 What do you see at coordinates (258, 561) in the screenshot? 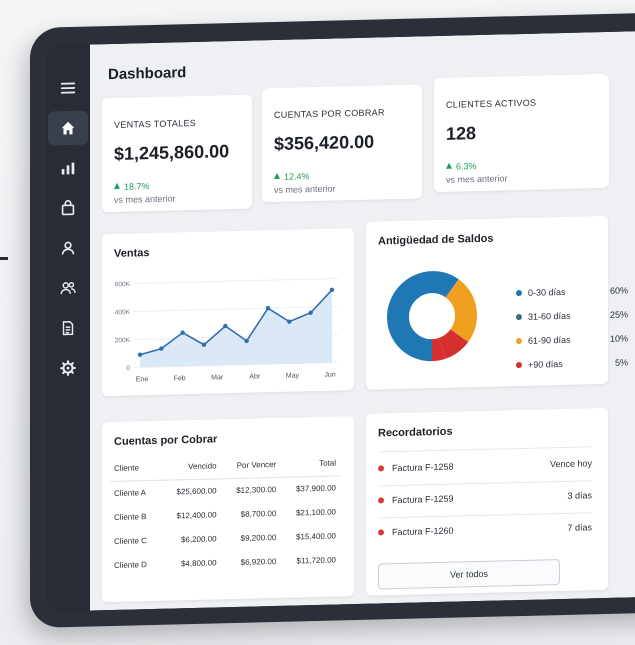
I see `table-cell: $6,920.00` at bounding box center [258, 561].